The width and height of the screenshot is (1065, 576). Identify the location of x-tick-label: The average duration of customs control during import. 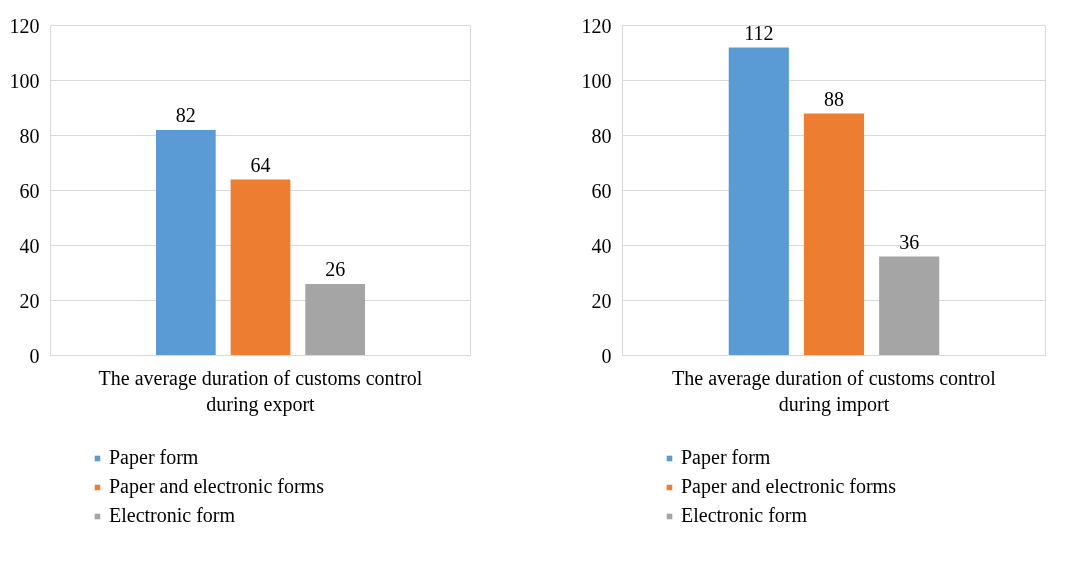
(834, 391).